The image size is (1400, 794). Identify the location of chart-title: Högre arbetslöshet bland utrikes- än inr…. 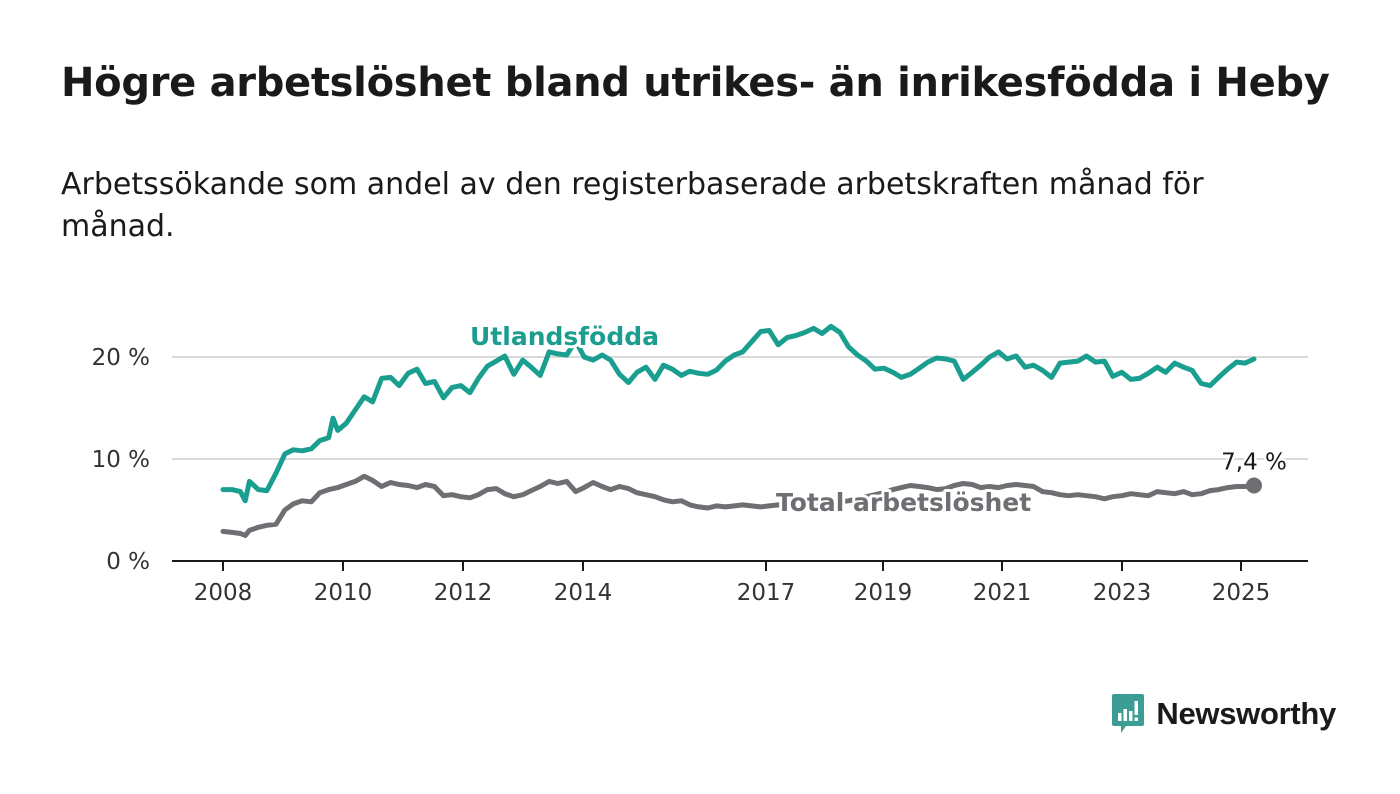
(695, 83).